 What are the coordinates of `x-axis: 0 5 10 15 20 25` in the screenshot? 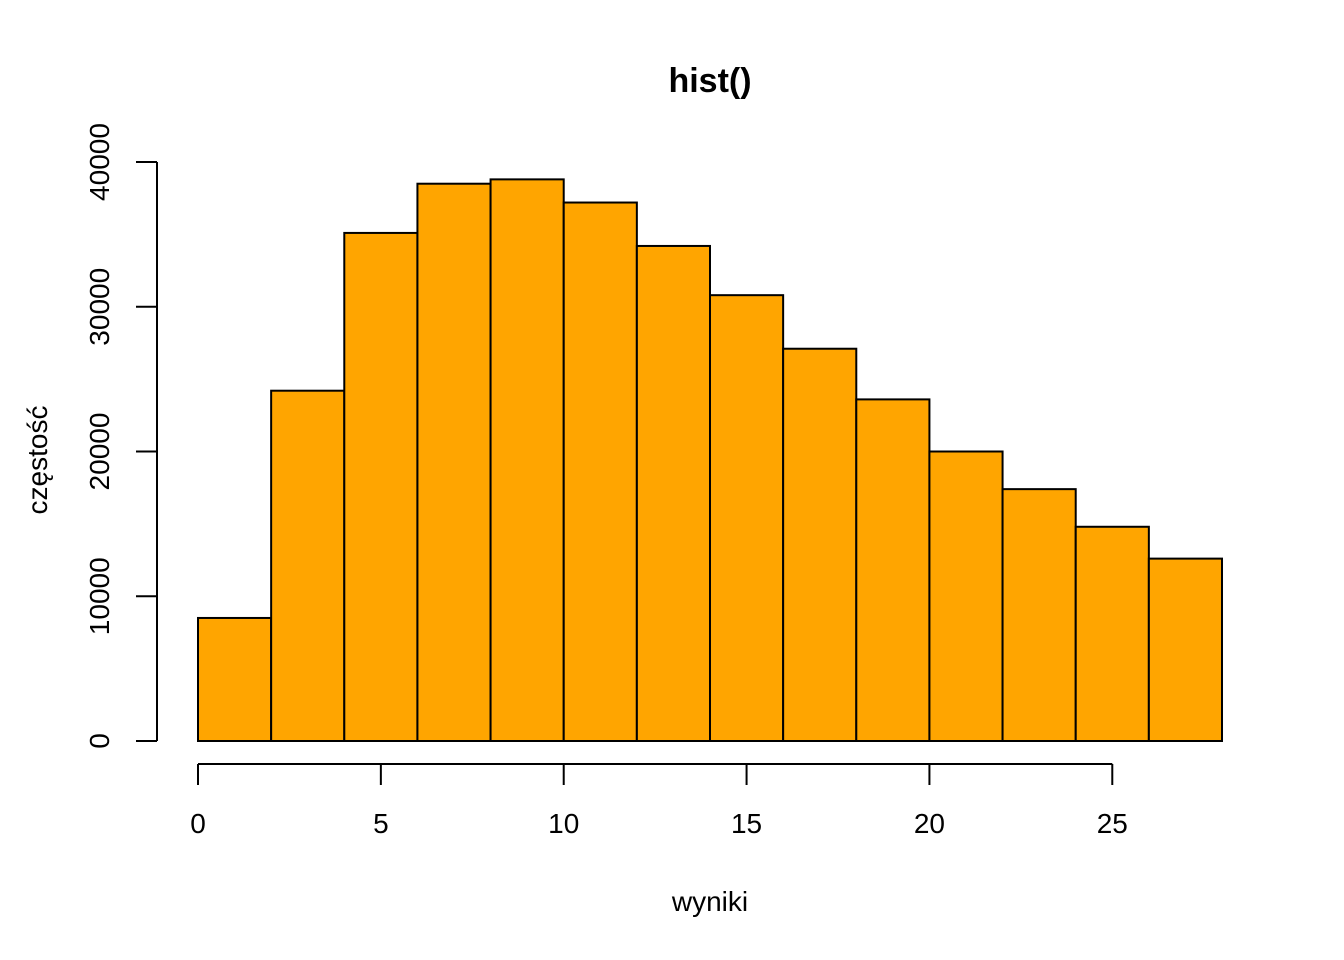 It's located at (659, 801).